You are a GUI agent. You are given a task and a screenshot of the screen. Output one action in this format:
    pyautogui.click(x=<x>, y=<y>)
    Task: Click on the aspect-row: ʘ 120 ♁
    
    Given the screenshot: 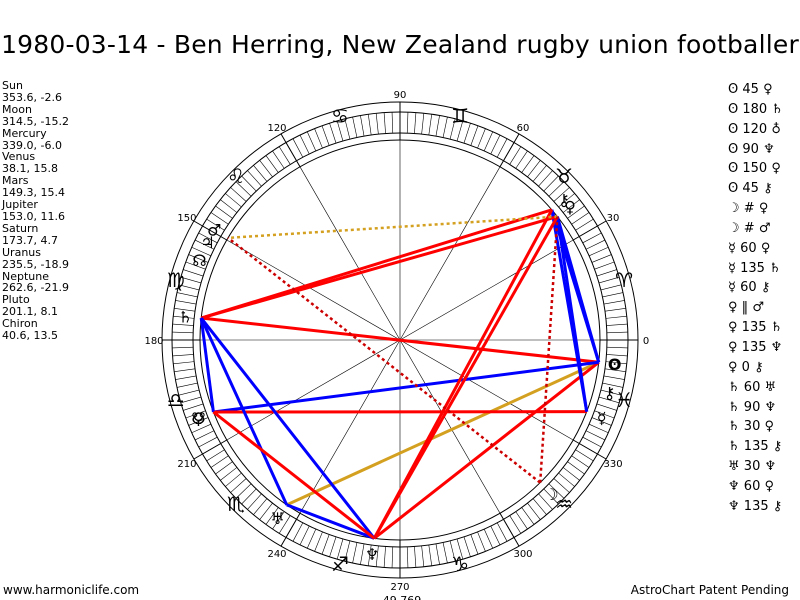 What is the action you would take?
    pyautogui.click(x=755, y=130)
    